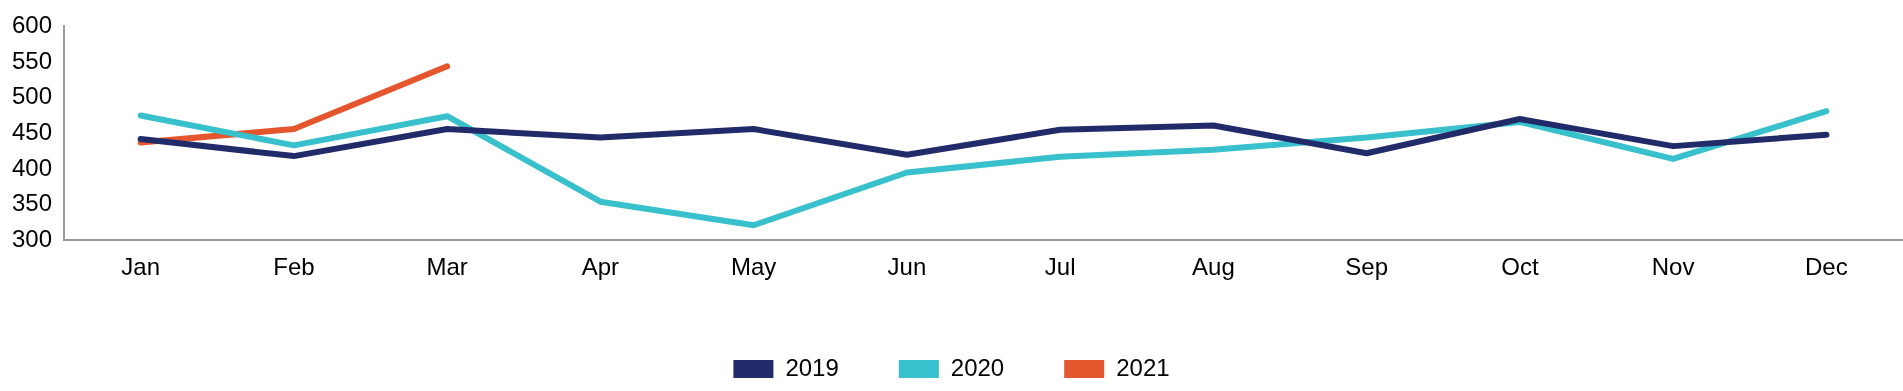  Describe the element at coordinates (32, 25) in the screenshot. I see `y-tick-label: 600` at that location.